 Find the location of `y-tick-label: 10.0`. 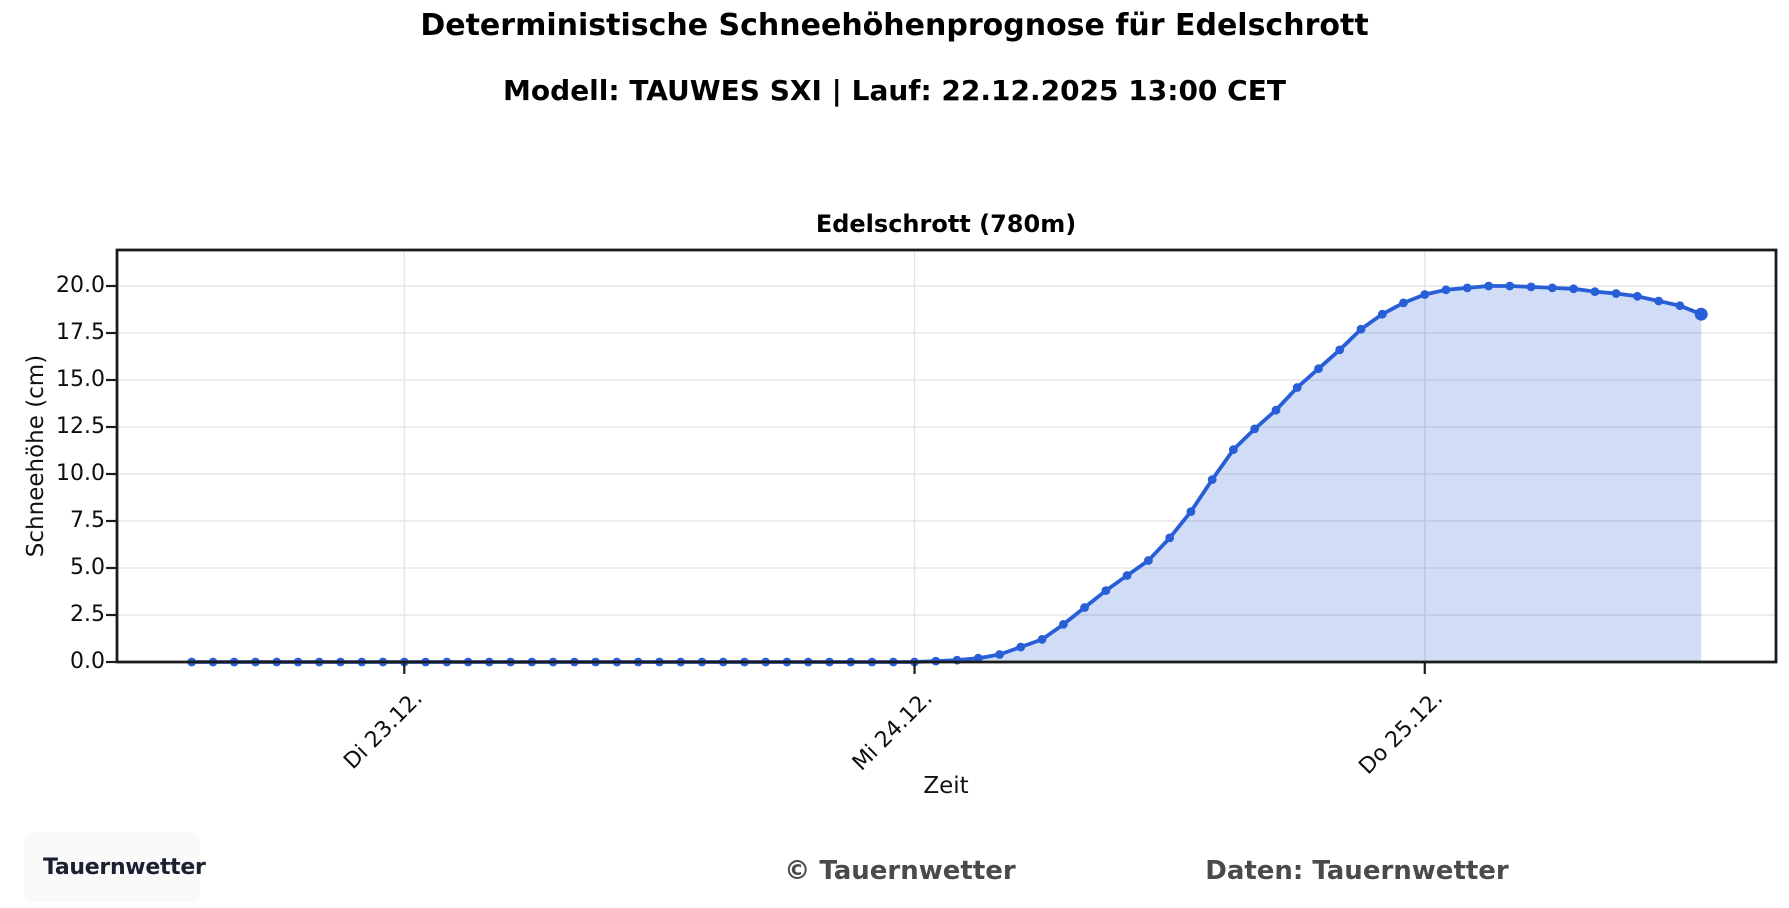

y-tick-label: 10.0 is located at coordinates (80, 473).